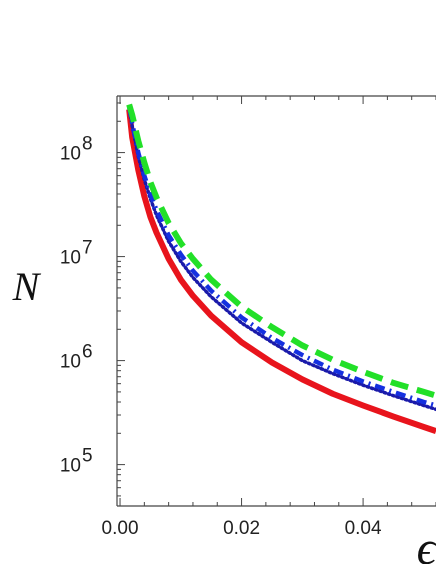  What do you see at coordinates (27, 286) in the screenshot?
I see `y-axis-label: N` at bounding box center [27, 286].